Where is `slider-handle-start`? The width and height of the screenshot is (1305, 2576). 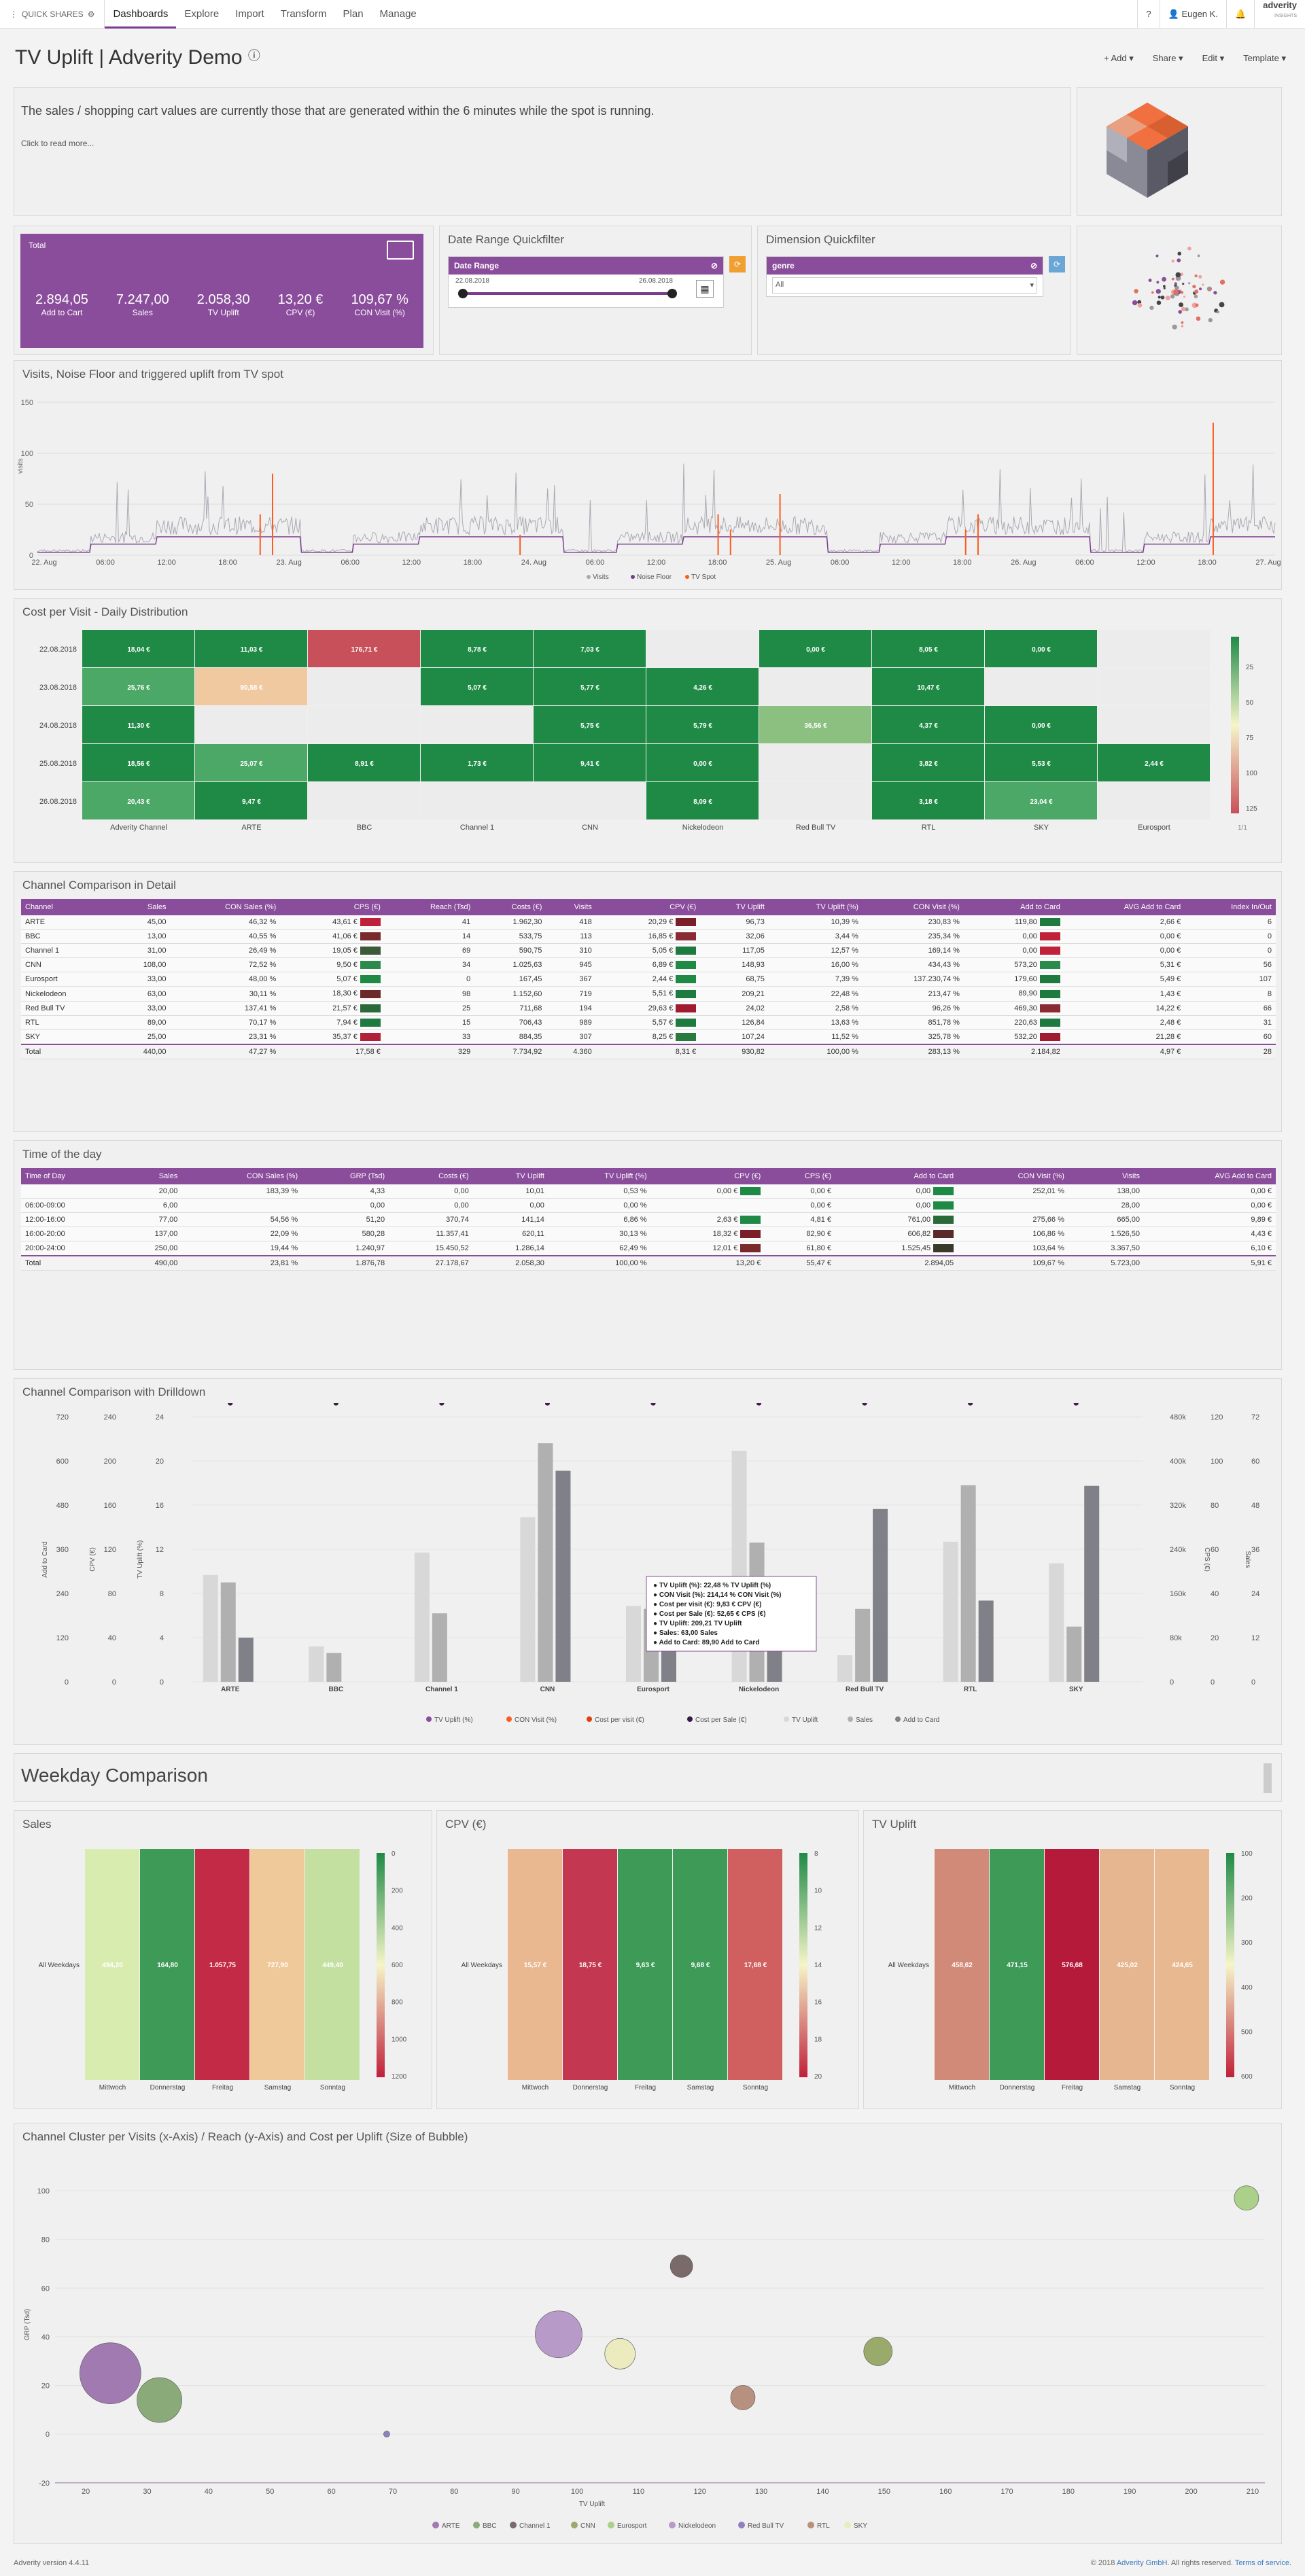
slider-handle-start is located at coordinates (463, 293).